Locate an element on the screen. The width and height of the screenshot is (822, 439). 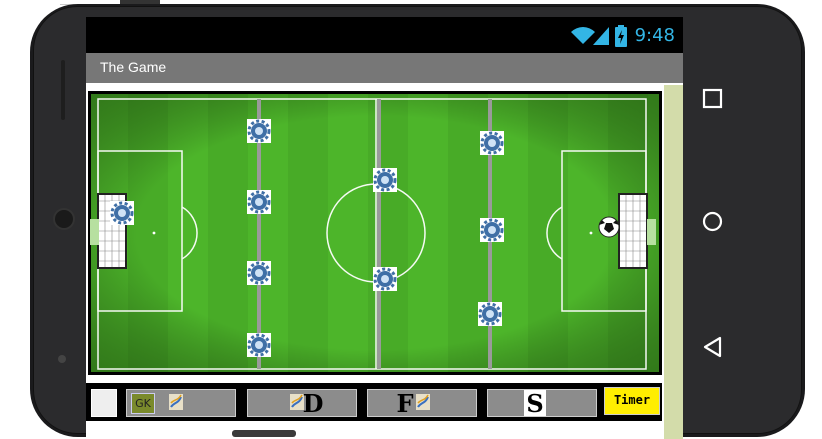
blank-button is located at coordinates (104, 403).